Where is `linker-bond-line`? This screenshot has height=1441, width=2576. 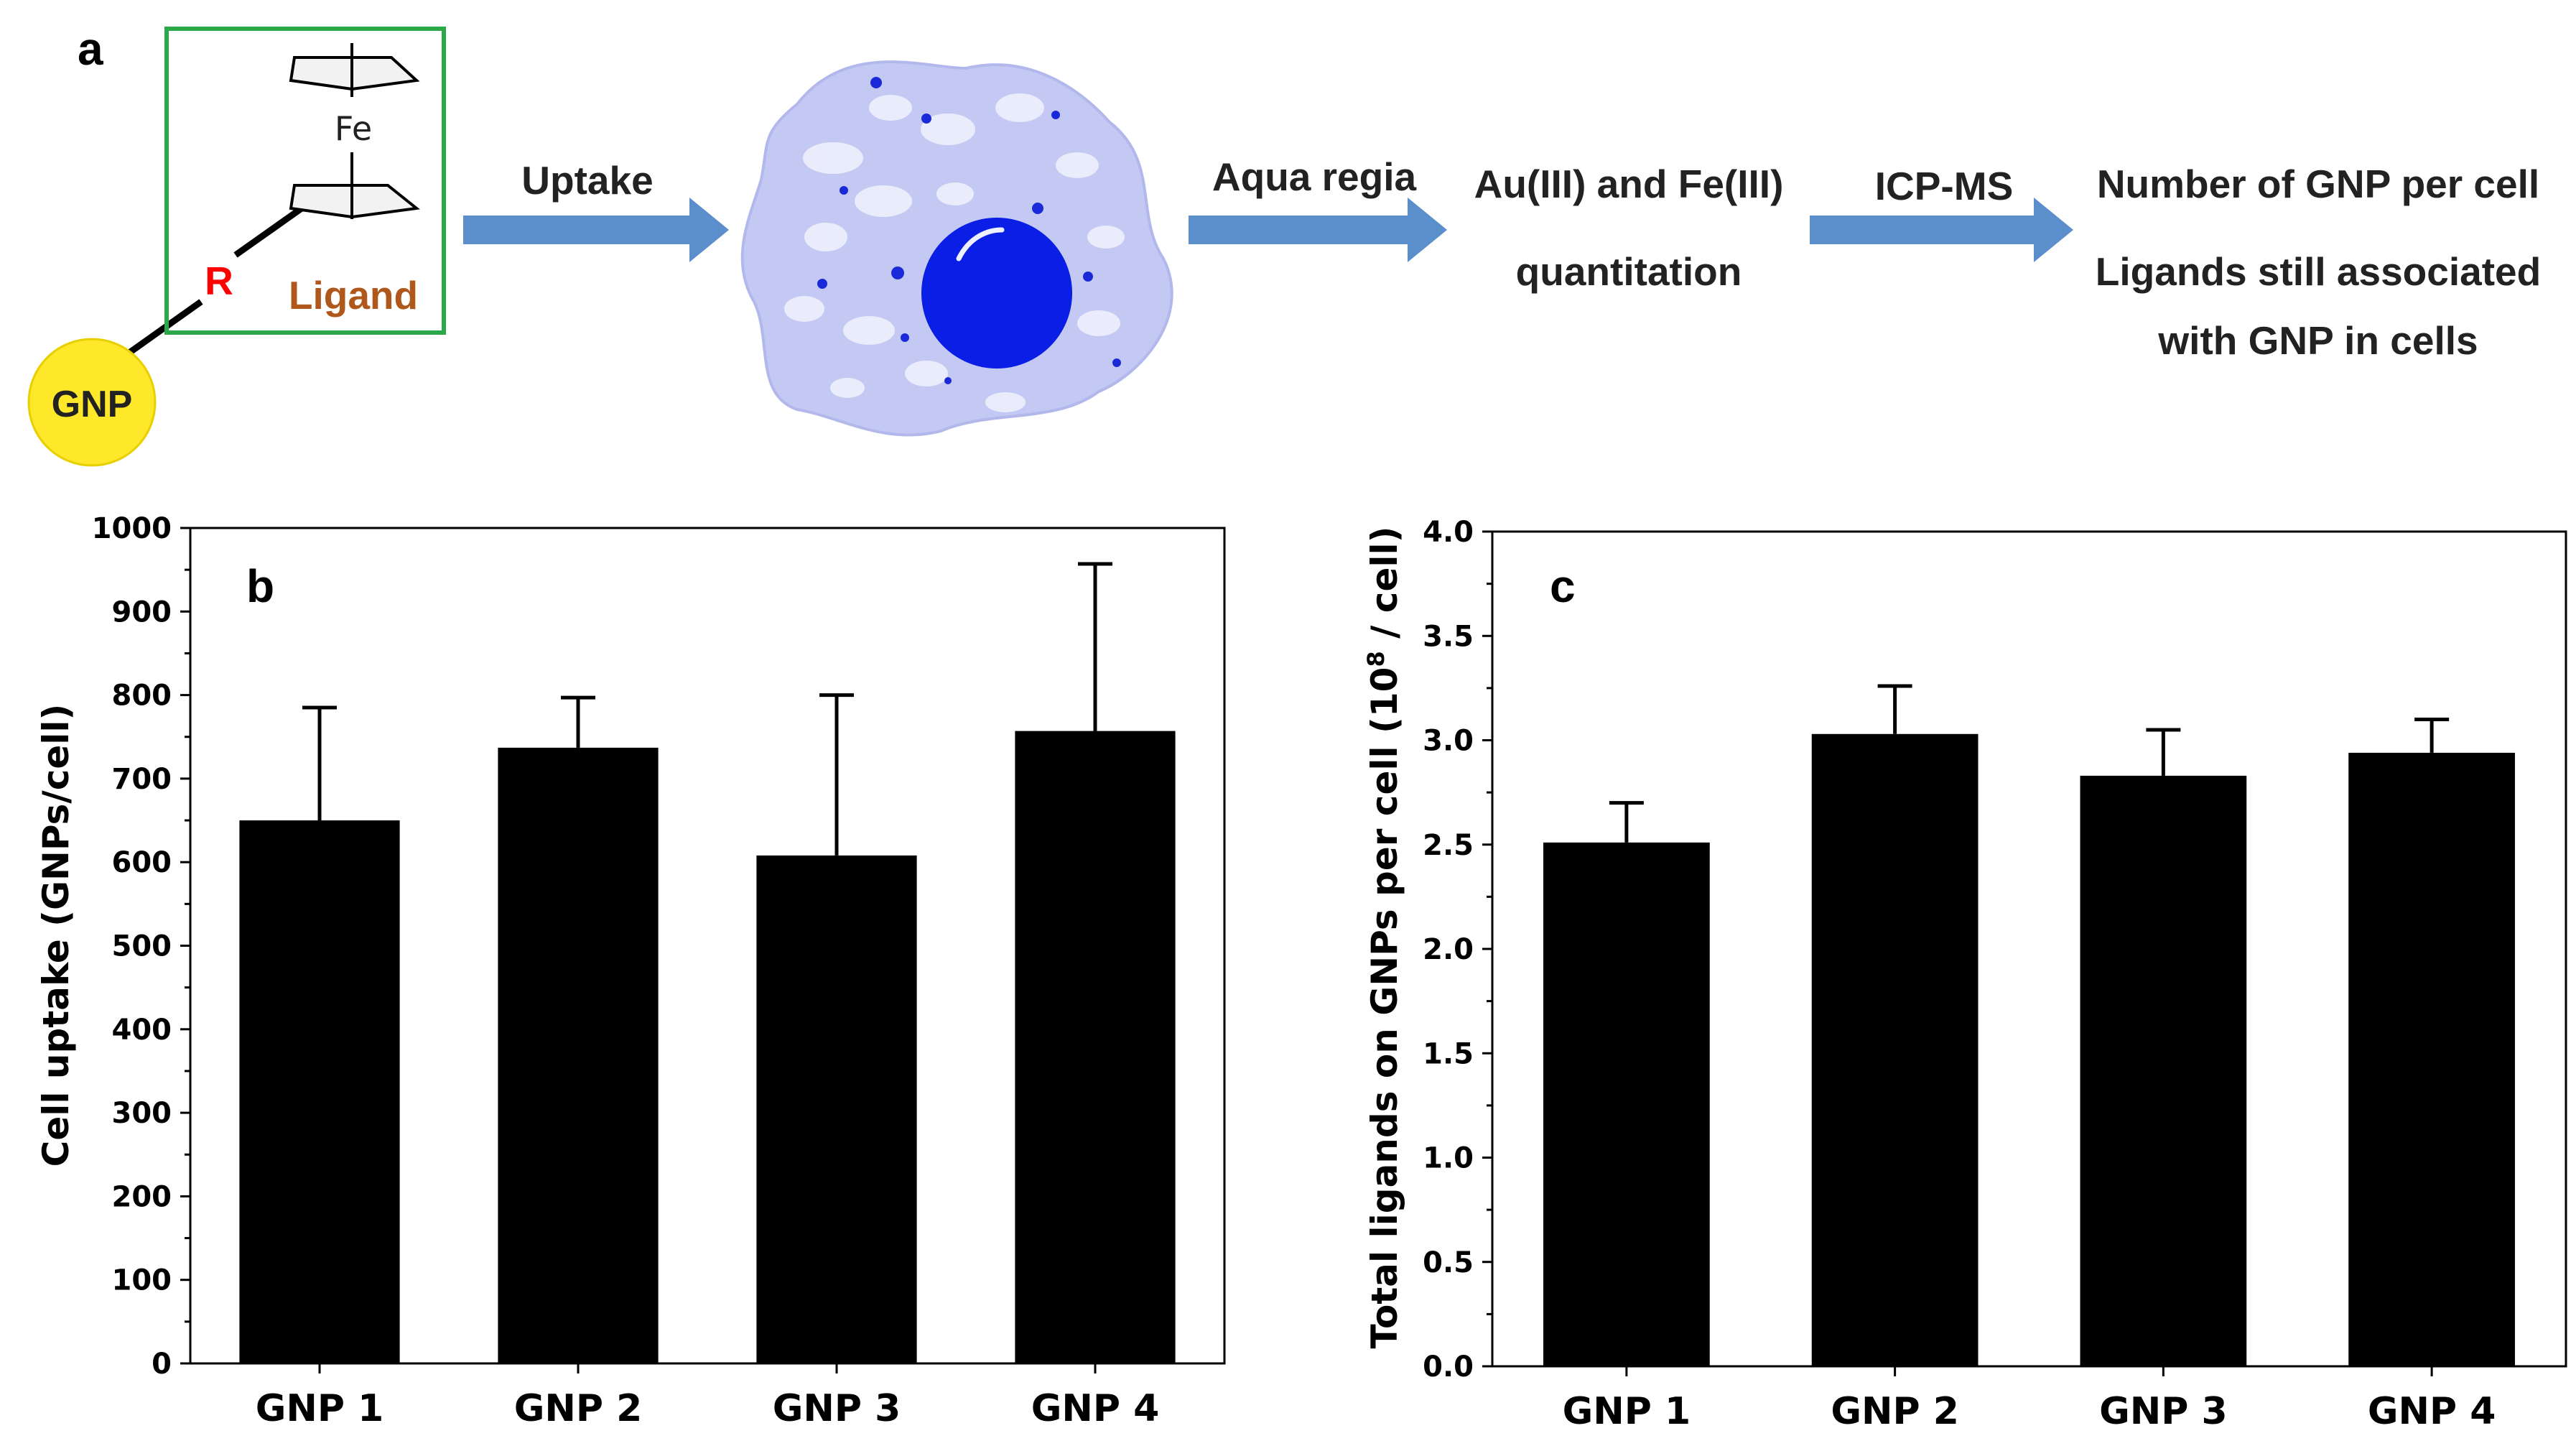 linker-bond-line is located at coordinates (268, 231).